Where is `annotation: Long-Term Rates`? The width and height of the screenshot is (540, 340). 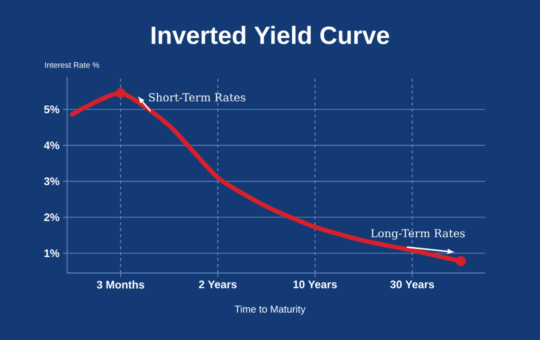
annotation: Long-Term Rates is located at coordinates (418, 234).